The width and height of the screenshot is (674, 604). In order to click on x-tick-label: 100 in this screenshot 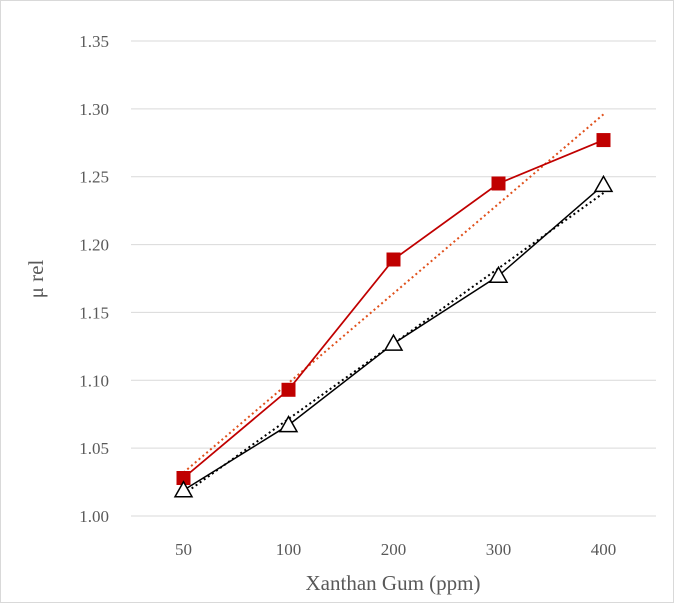, I will do `click(289, 549)`.